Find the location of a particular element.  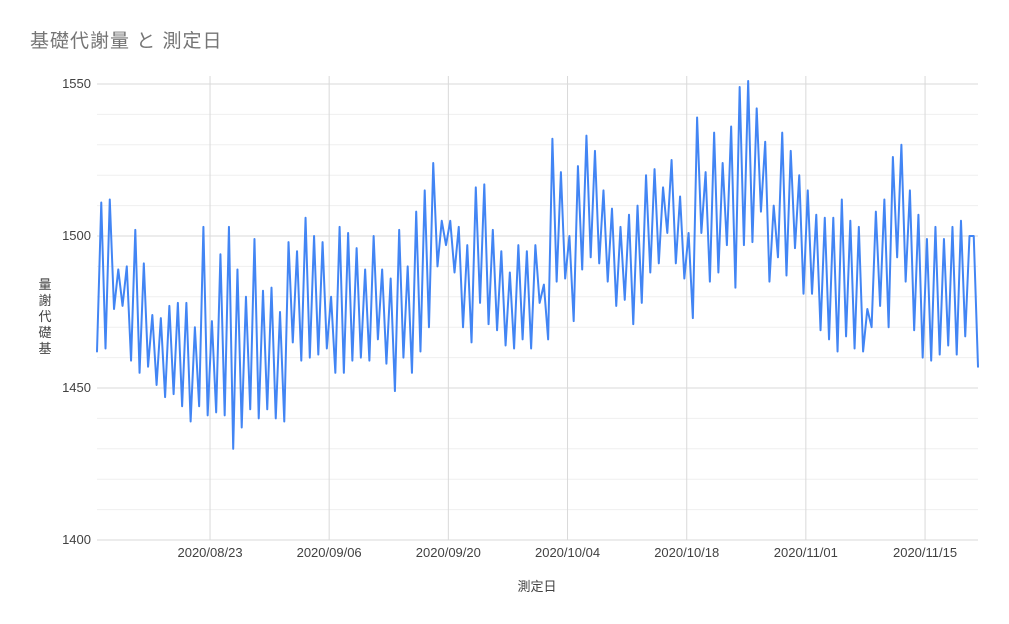

y-axis-tick-label: 1500 is located at coordinates (76, 235).